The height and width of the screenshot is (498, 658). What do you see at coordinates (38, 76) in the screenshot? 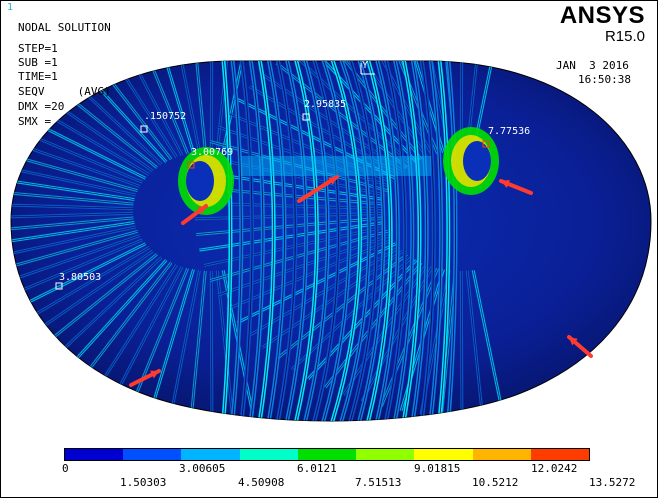
I see `info-time: TIME=1` at bounding box center [38, 76].